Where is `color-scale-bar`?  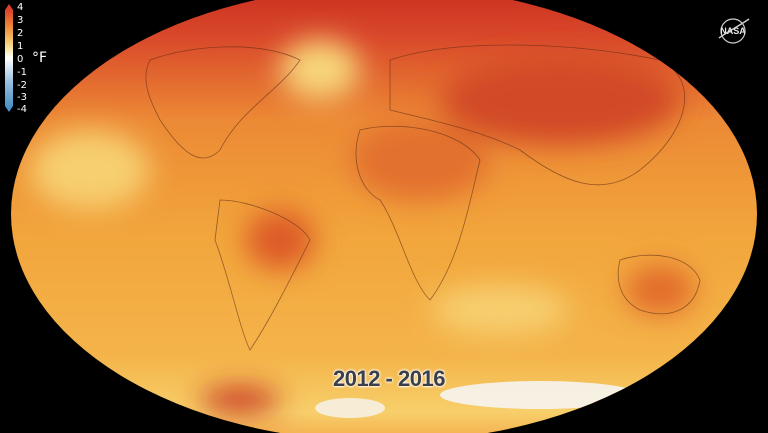
color-scale-bar is located at coordinates (9, 58).